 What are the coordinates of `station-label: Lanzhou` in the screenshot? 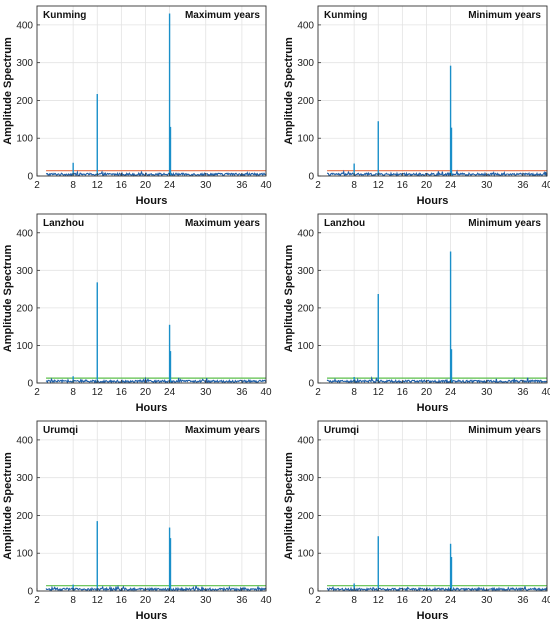 It's located at (63, 223).